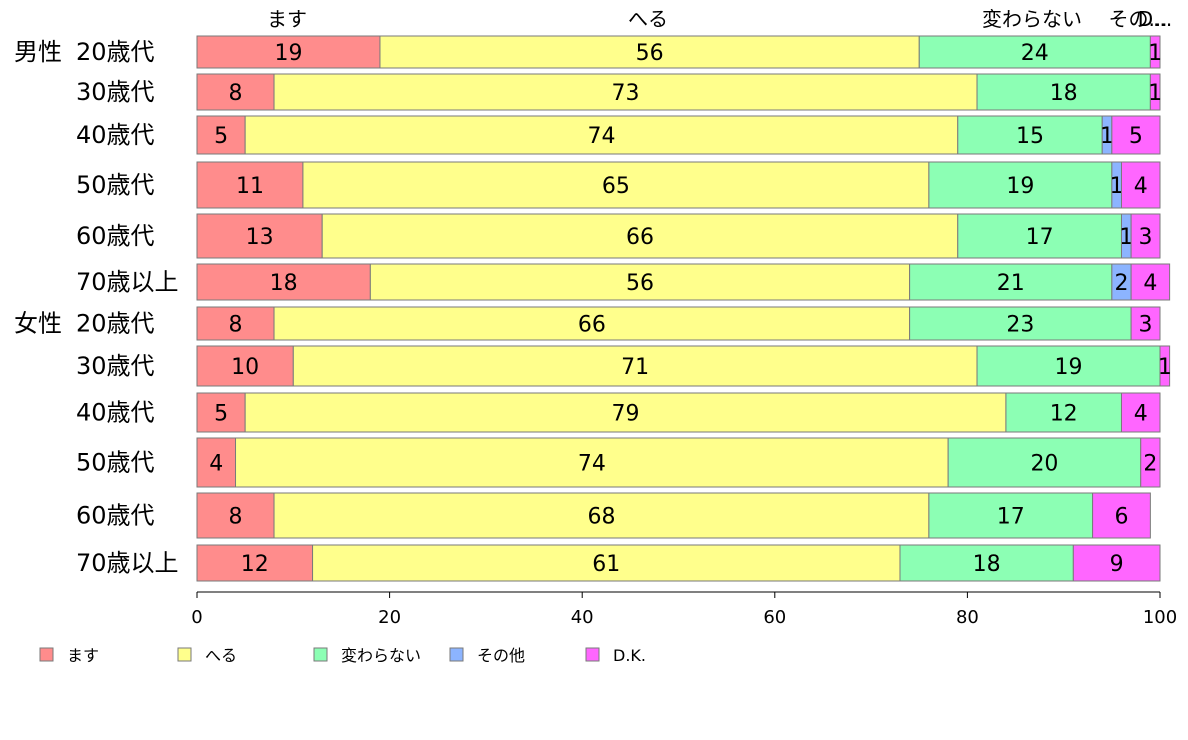 Image resolution: width=1188 pixels, height=740 pixels. I want to click on data-label: 9, so click(1117, 564).